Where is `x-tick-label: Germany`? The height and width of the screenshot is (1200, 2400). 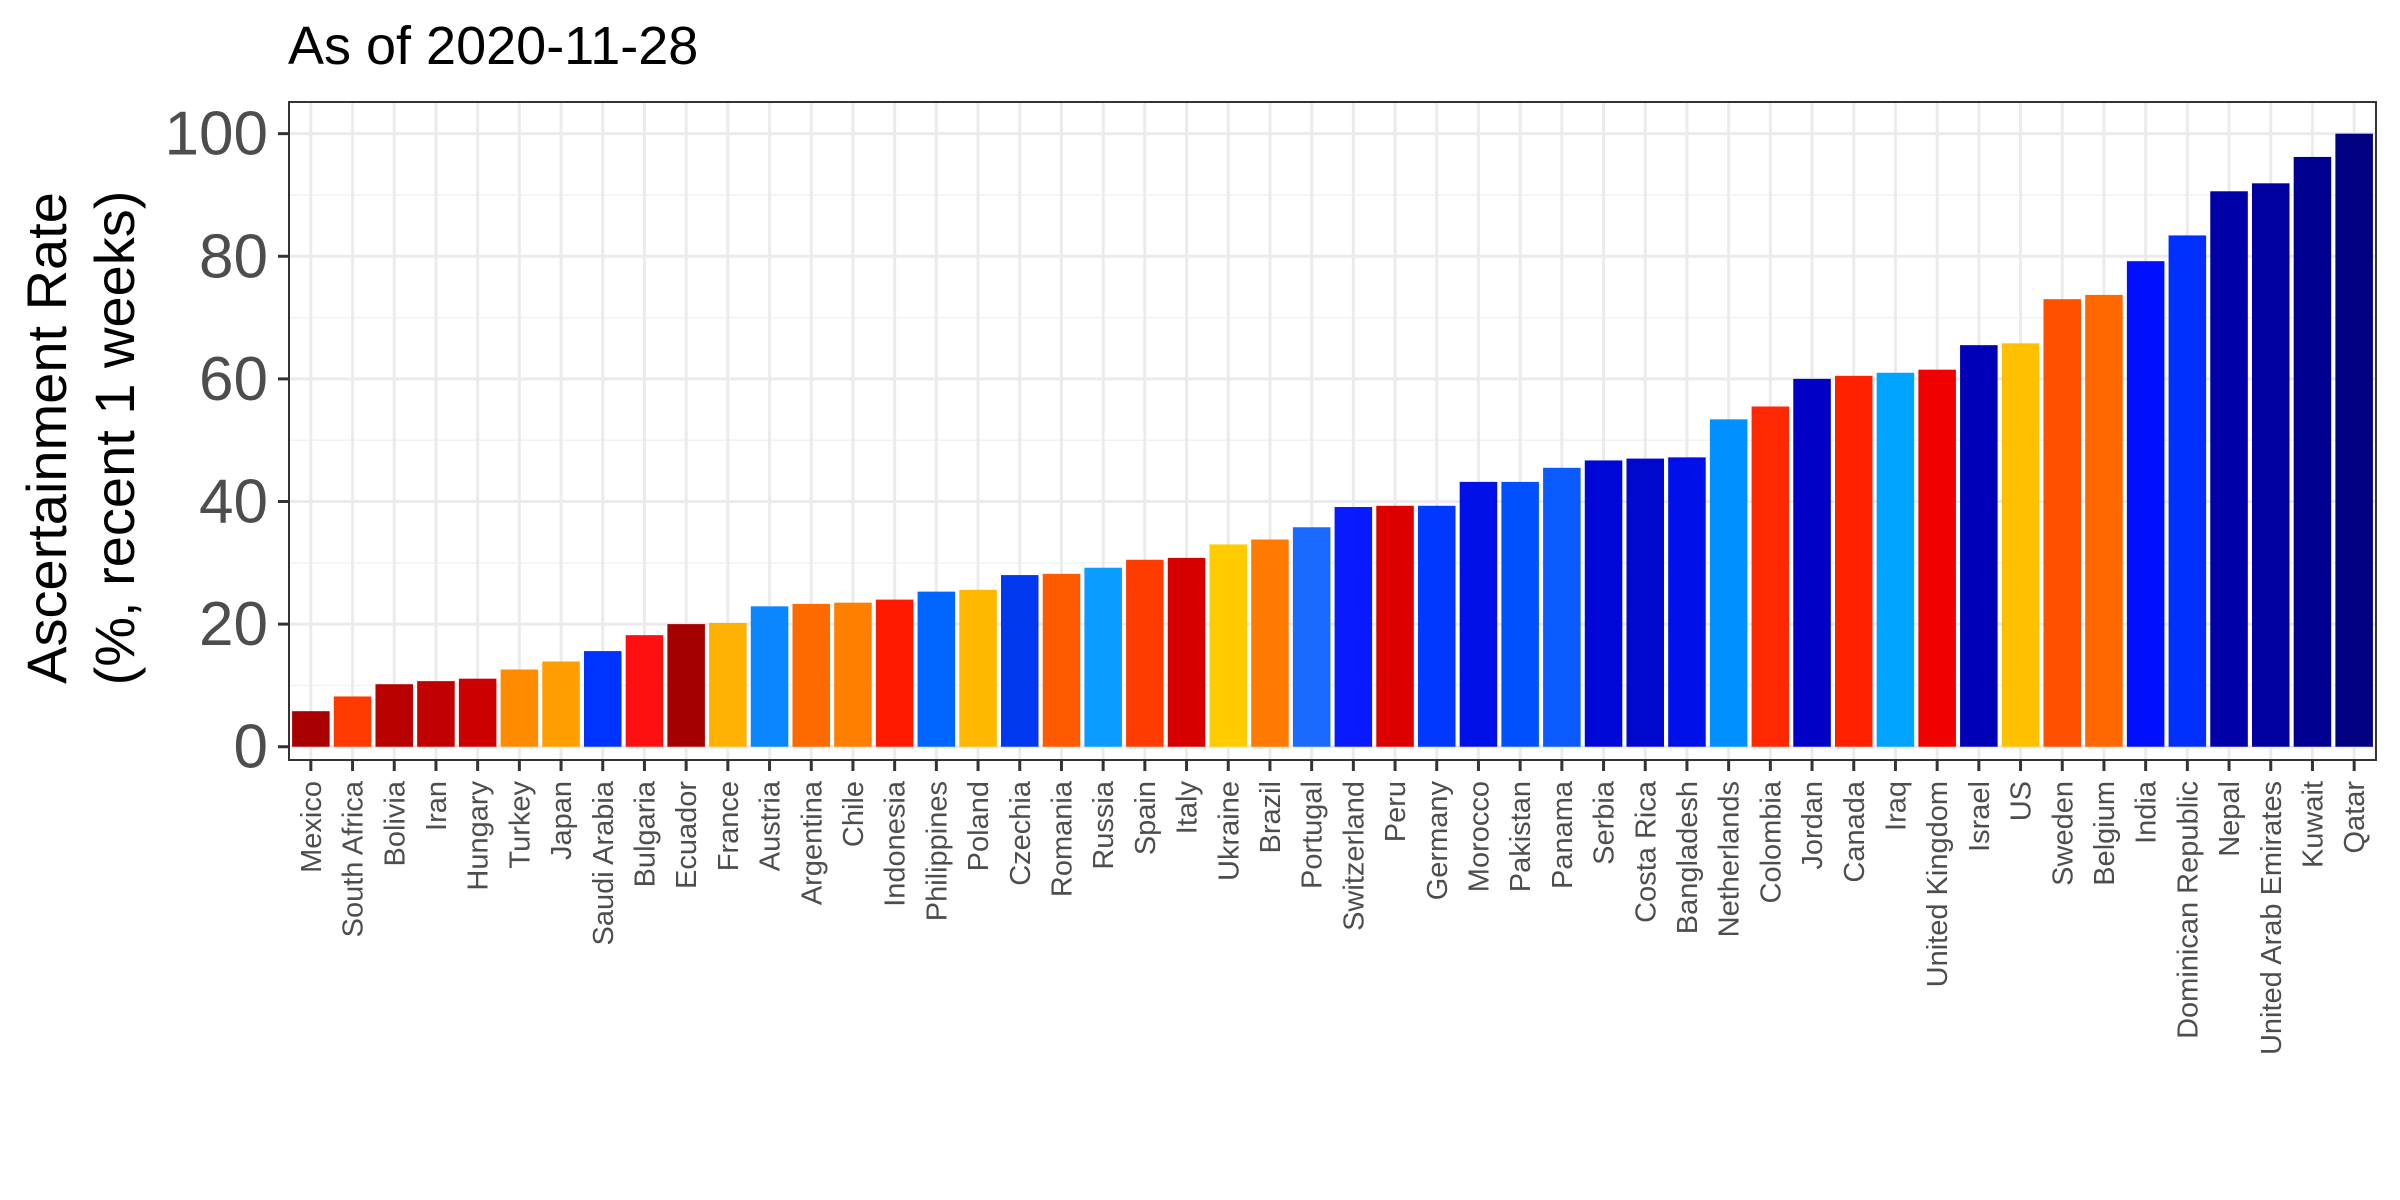 x-tick-label: Germany is located at coordinates (1438, 841).